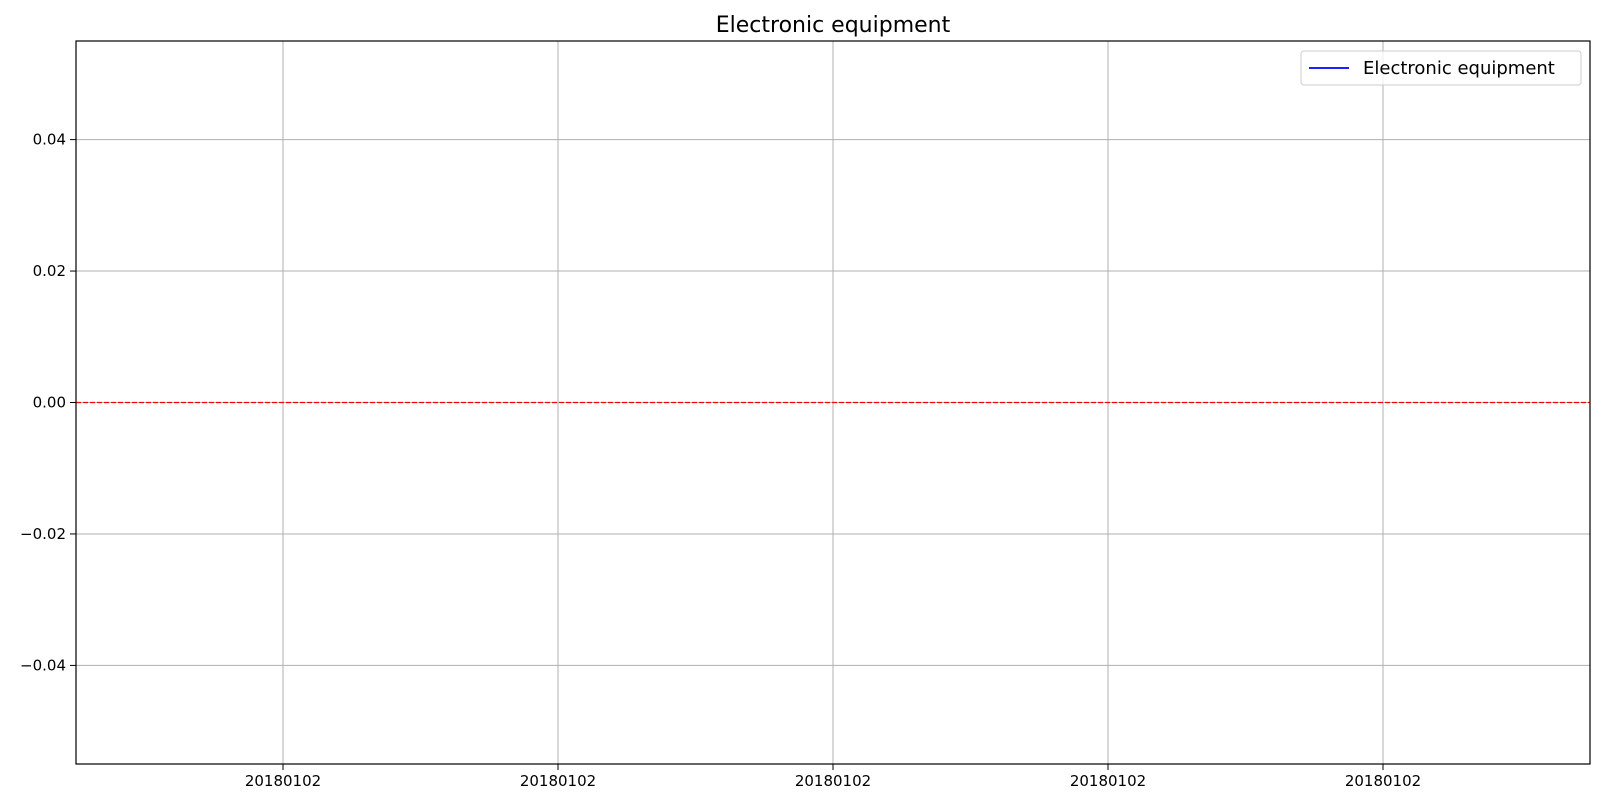 This screenshot has width=1600, height=800. What do you see at coordinates (1459, 68) in the screenshot?
I see `legend-label: Electronic equipment` at bounding box center [1459, 68].